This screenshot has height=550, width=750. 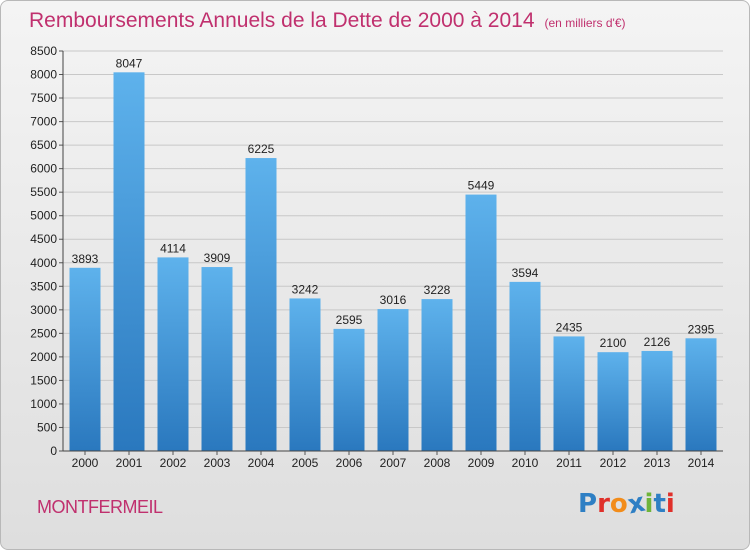 I want to click on x-tick-label: 2011, so click(x=569, y=463).